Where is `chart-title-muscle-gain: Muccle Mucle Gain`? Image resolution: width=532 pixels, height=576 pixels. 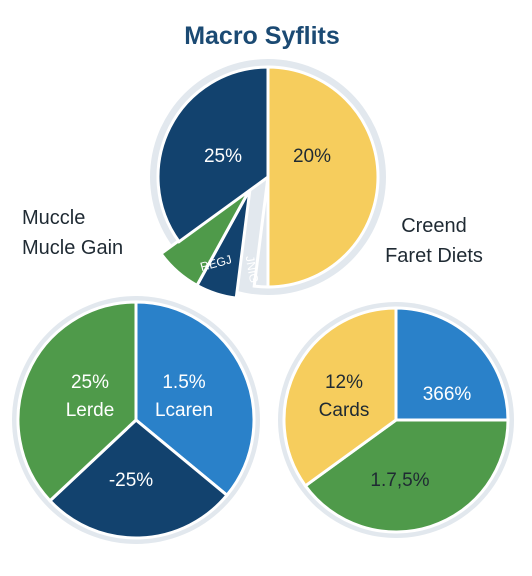
chart-title-muscle-gain: Muccle Mucle Gain is located at coordinates (72, 233).